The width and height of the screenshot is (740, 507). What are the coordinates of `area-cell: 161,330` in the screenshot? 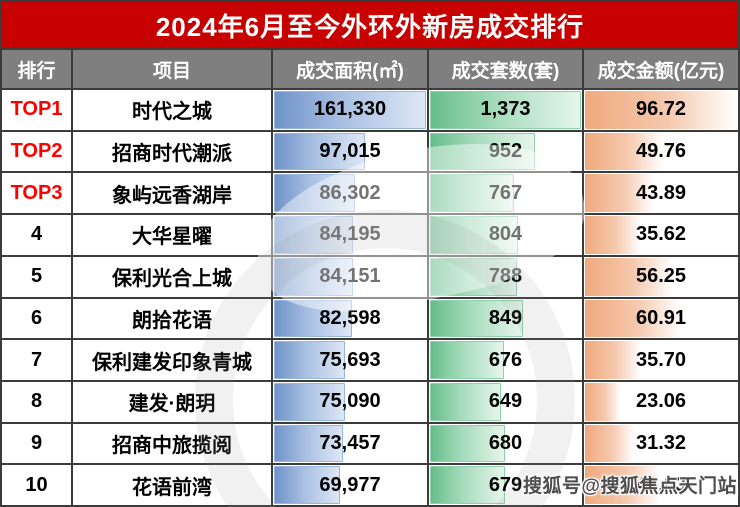 It's located at (350, 110).